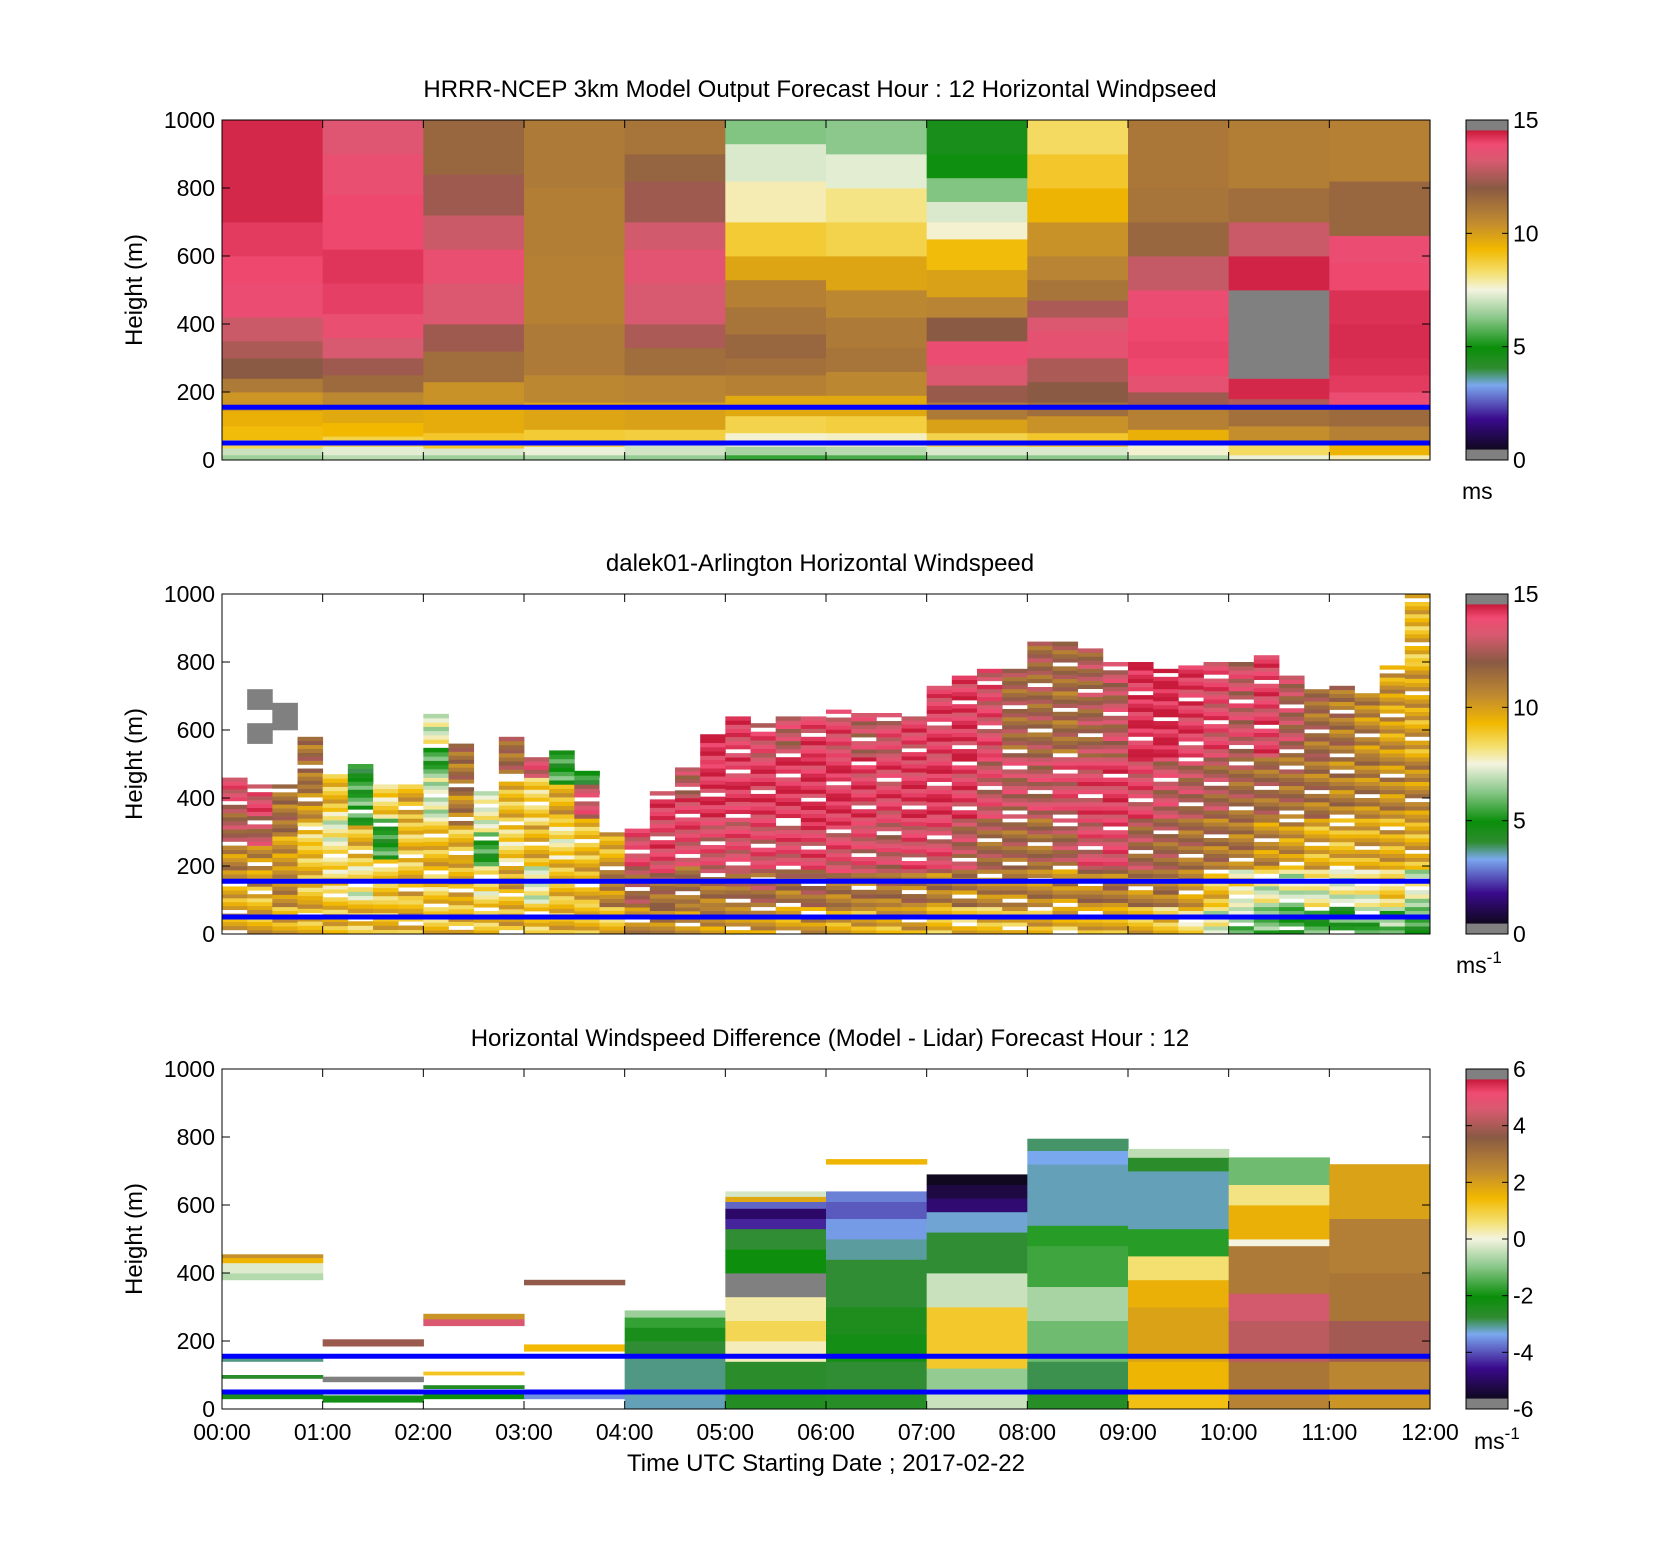  I want to click on y-tick-label: 1000, so click(189, 594).